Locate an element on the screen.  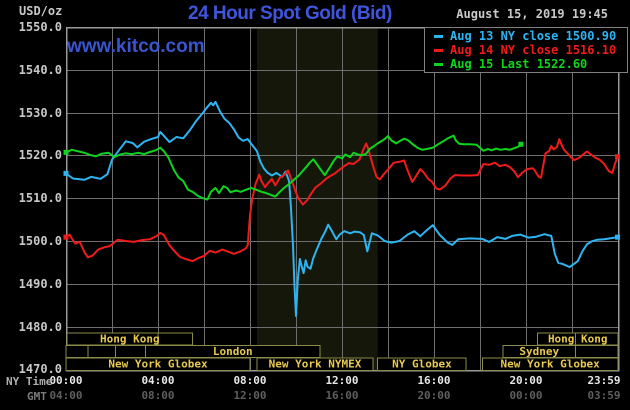
legend-item-label: Aug 14 NY close 1516.10 is located at coordinates (533, 50).